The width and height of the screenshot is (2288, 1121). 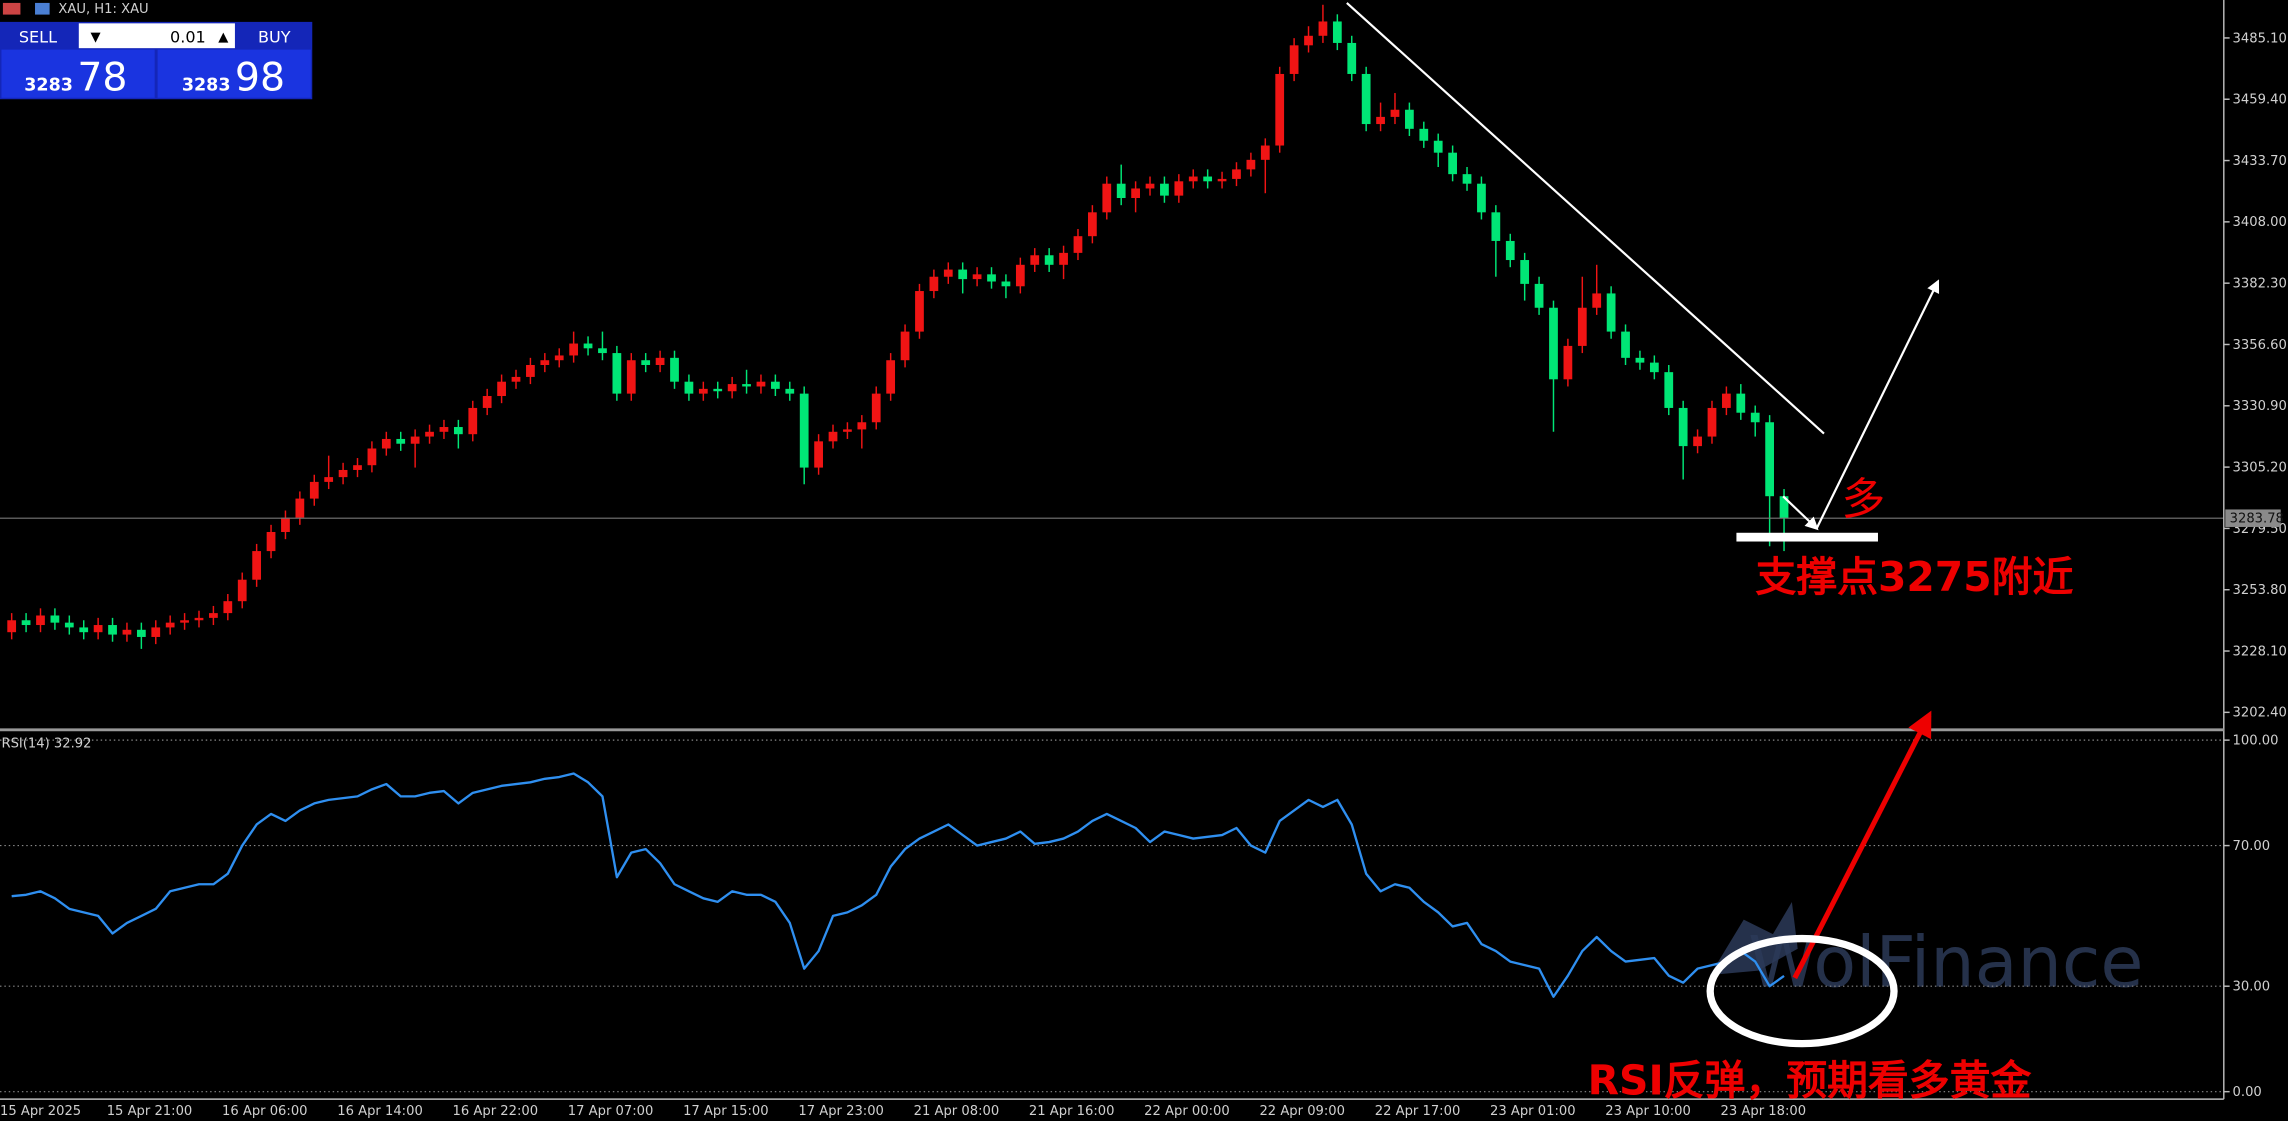 What do you see at coordinates (188, 36) in the screenshot?
I see `lot-value: 0.01` at bounding box center [188, 36].